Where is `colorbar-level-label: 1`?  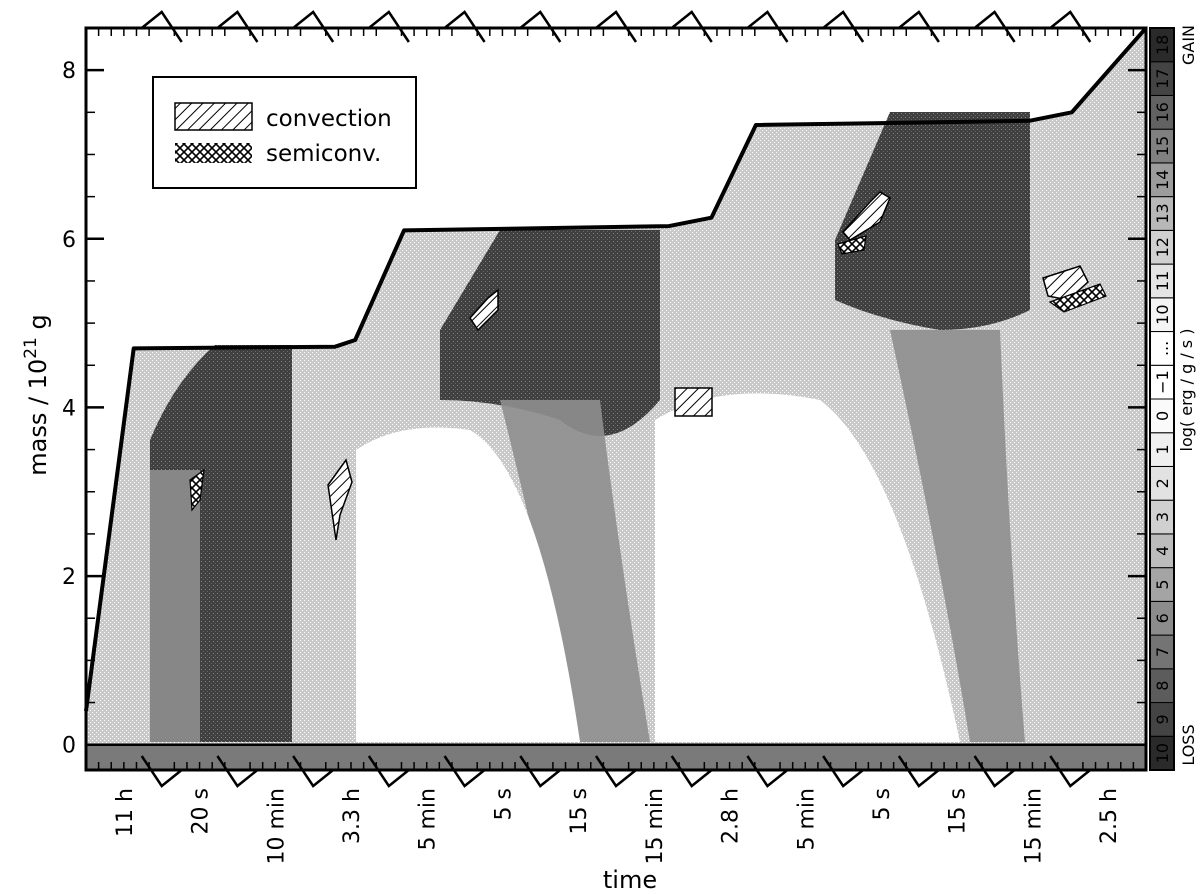 colorbar-level-label: 1 is located at coordinates (1162, 449).